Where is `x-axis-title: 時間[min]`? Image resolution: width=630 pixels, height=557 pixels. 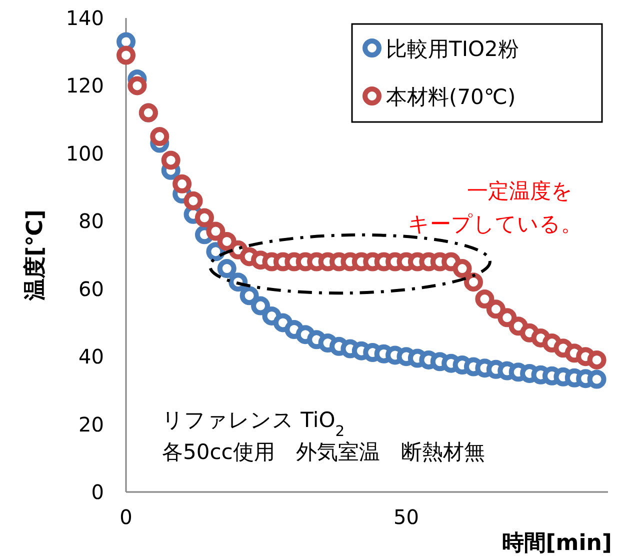
x-axis-title: 時間[min] is located at coordinates (557, 543).